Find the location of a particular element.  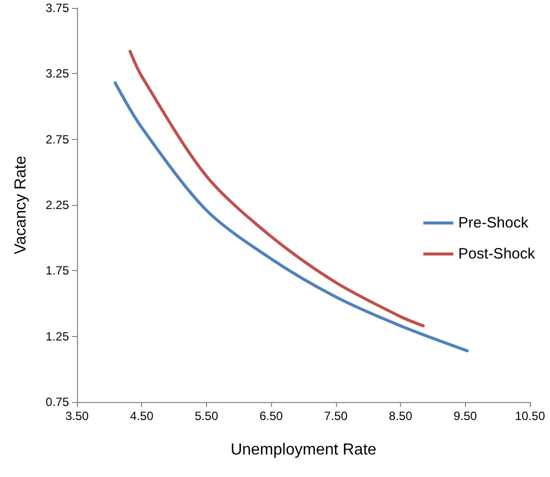

x-tick-label: 7.50 is located at coordinates (336, 416).